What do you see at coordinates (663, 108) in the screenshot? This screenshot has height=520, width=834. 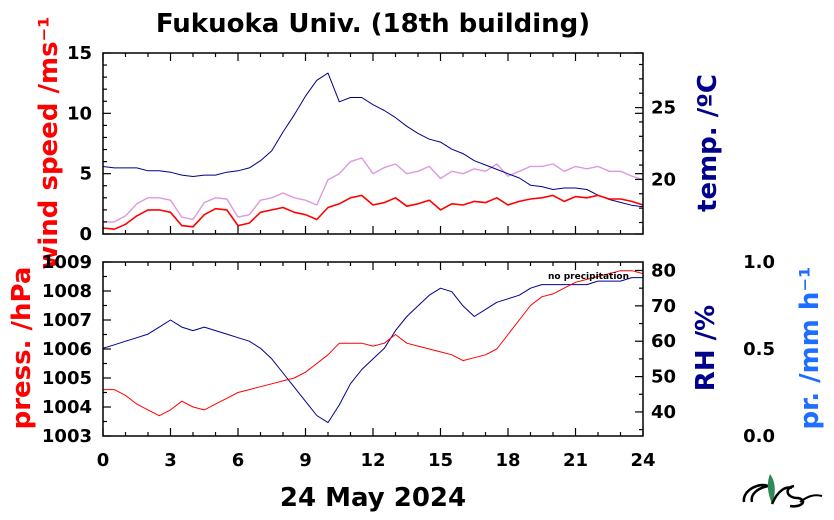 I see `temp-tick-label: 25` at bounding box center [663, 108].